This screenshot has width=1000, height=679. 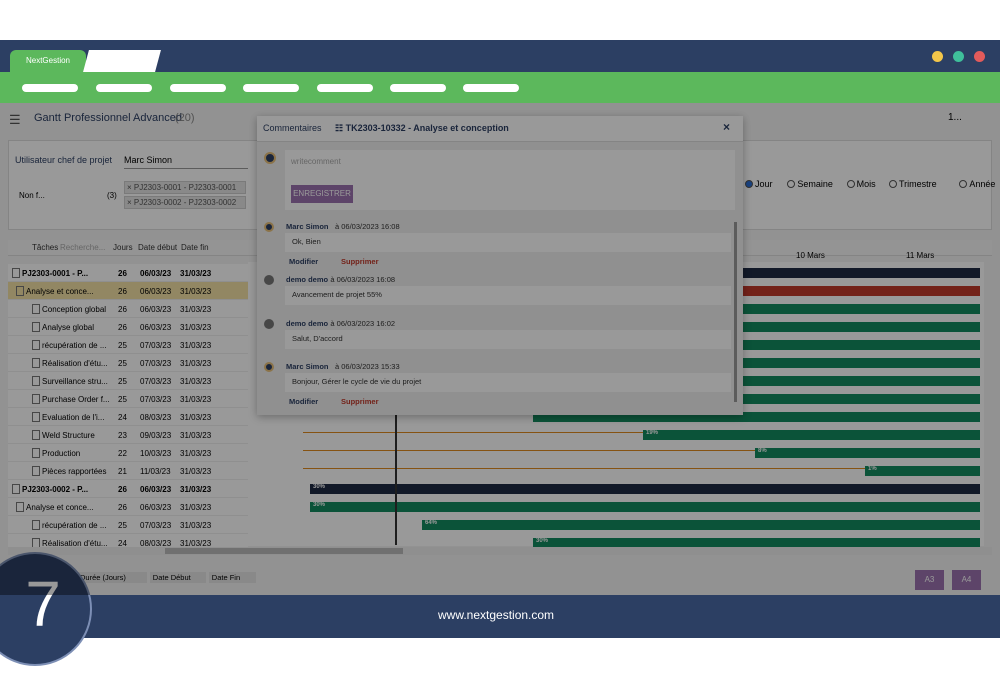 I want to click on modal-task: ☷ TK2303-10332 - Analyse et conception, so click(x=422, y=128).